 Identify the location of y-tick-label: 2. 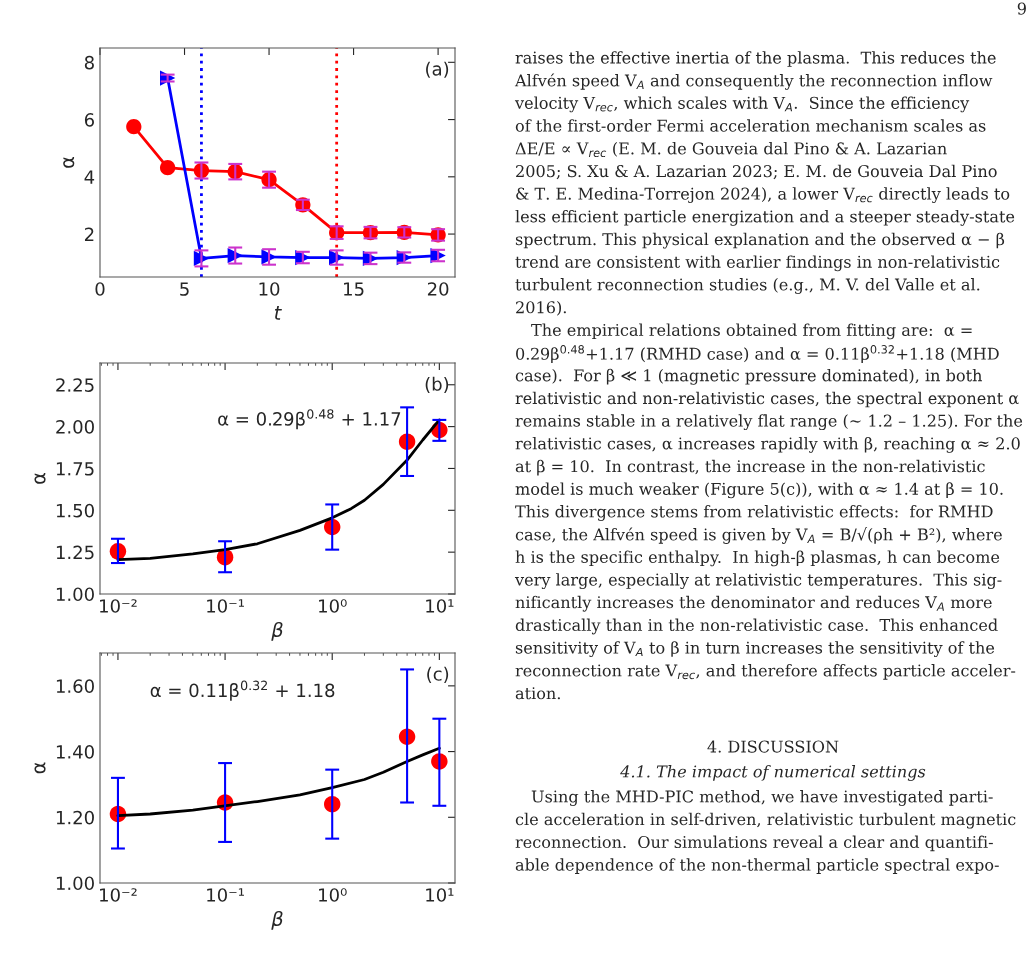
(89, 234).